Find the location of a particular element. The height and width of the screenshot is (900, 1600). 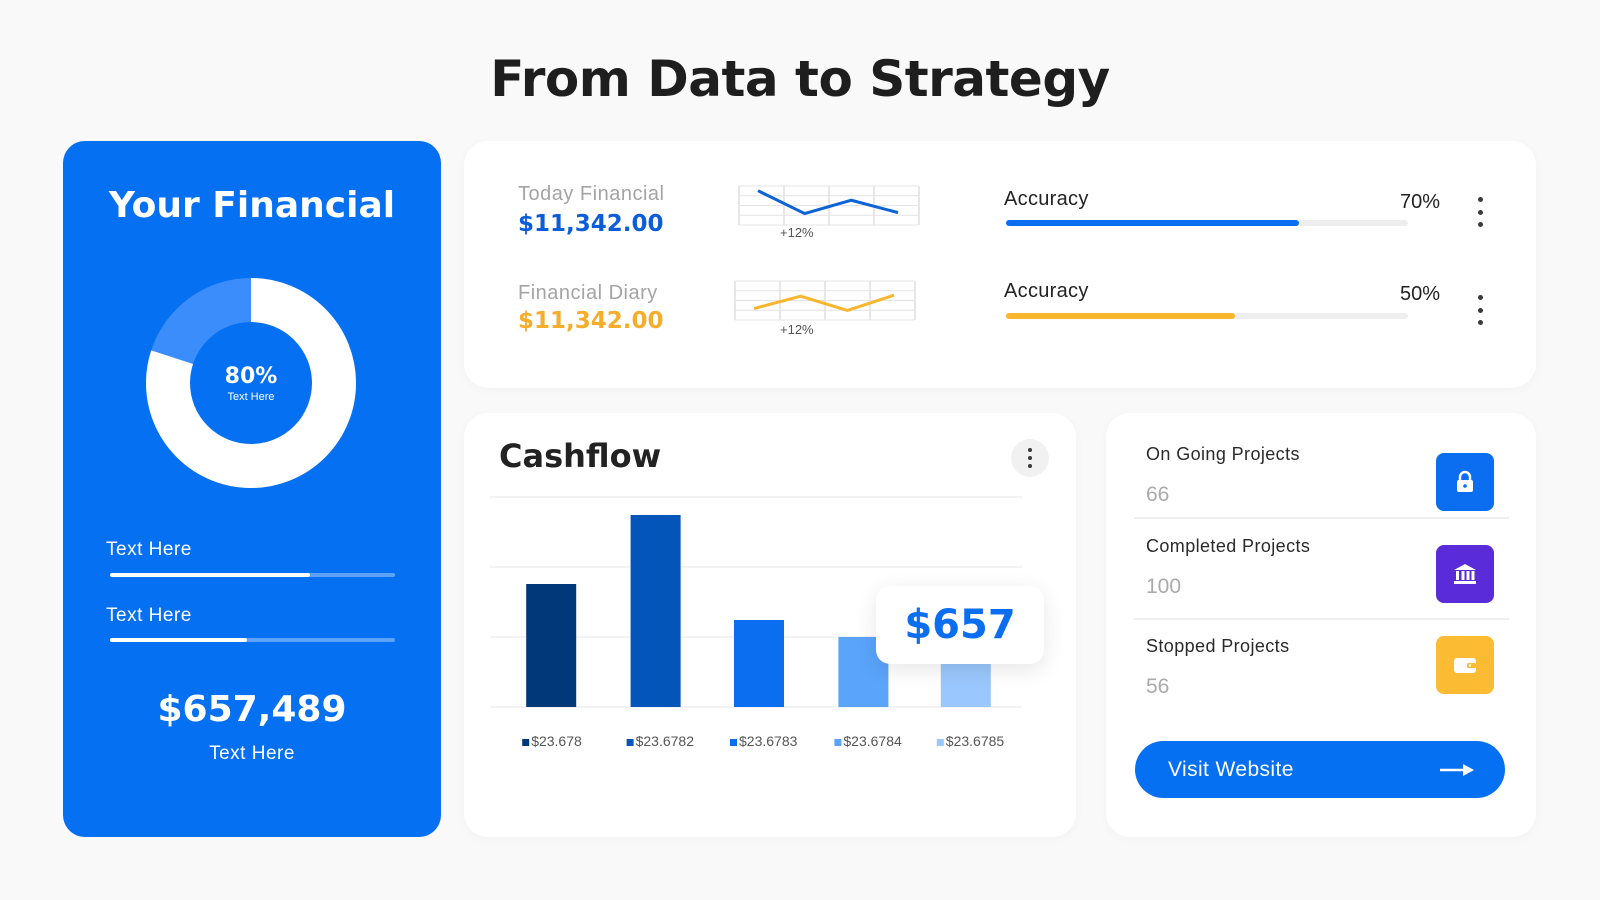

donut-center: 80% Text Here is located at coordinates (251, 383).